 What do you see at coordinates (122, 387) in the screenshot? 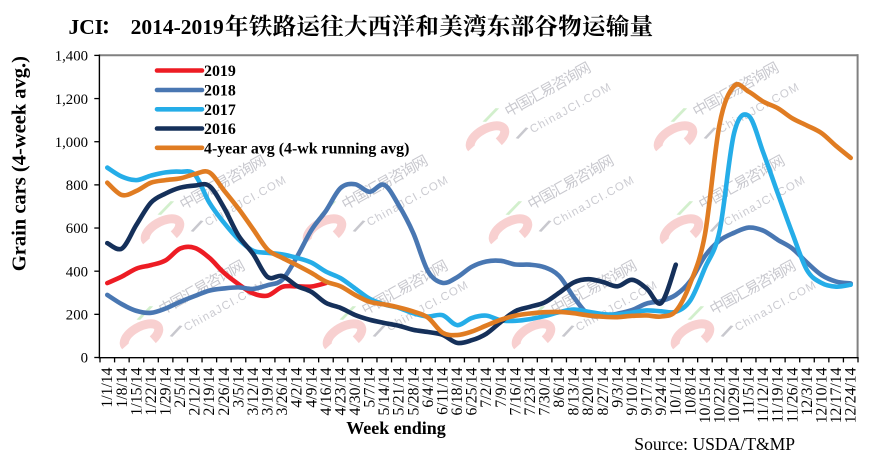
I see `svg-text: 1/8/14` at bounding box center [122, 387].